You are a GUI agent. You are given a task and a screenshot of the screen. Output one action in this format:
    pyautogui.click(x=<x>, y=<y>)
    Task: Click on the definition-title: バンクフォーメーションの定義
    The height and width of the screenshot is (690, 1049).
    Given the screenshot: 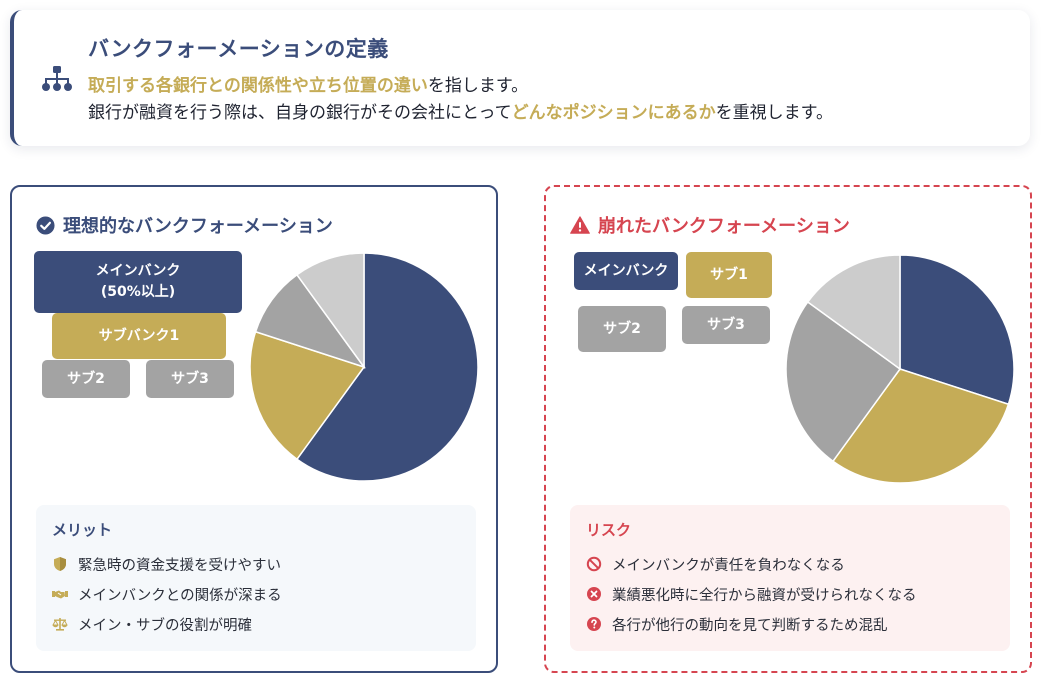 What is the action you would take?
    pyautogui.click(x=238, y=49)
    